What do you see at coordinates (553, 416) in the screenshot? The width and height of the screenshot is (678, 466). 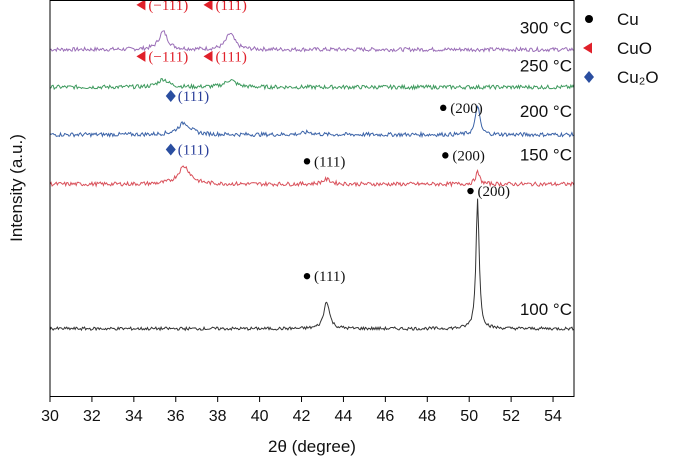 I see `x-tick-label-12: 54` at bounding box center [553, 416].